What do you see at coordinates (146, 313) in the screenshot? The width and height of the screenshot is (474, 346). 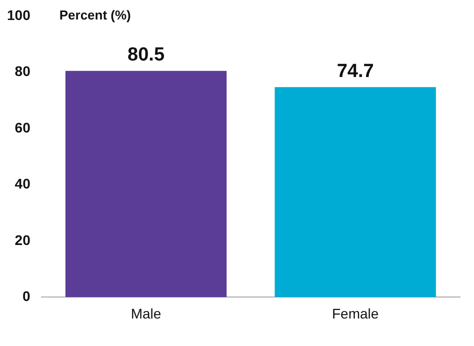 I see `x-tick-label: Male` at bounding box center [146, 313].